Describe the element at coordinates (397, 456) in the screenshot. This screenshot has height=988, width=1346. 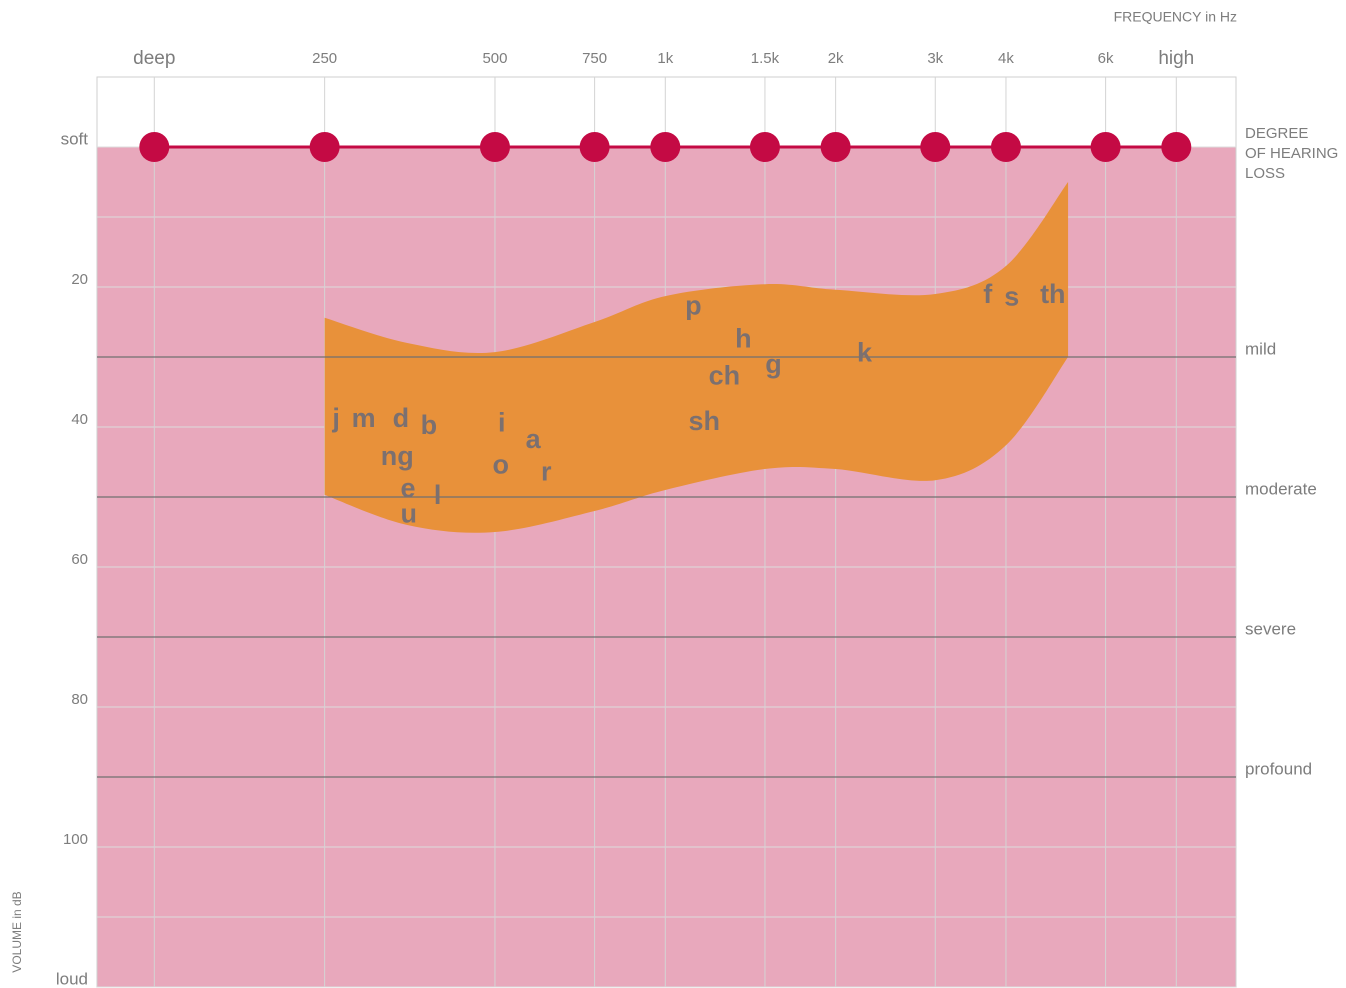
I see `phoneme: ng` at that location.